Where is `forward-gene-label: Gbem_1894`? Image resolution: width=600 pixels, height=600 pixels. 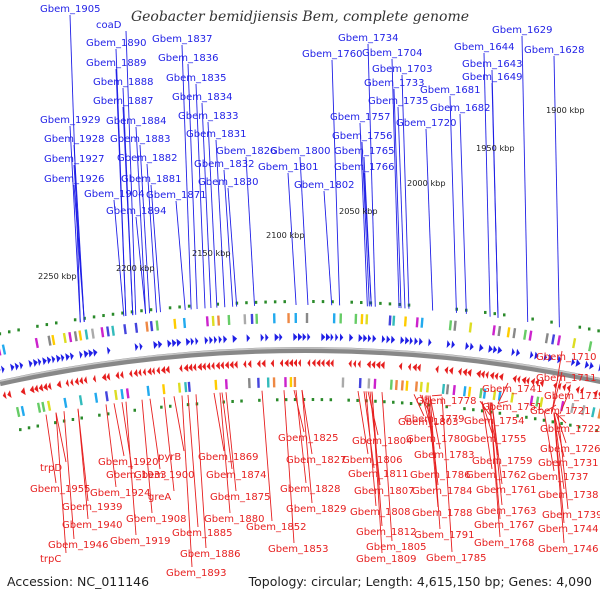
forward-gene-label: Gbem_1894 is located at coordinates (136, 211).